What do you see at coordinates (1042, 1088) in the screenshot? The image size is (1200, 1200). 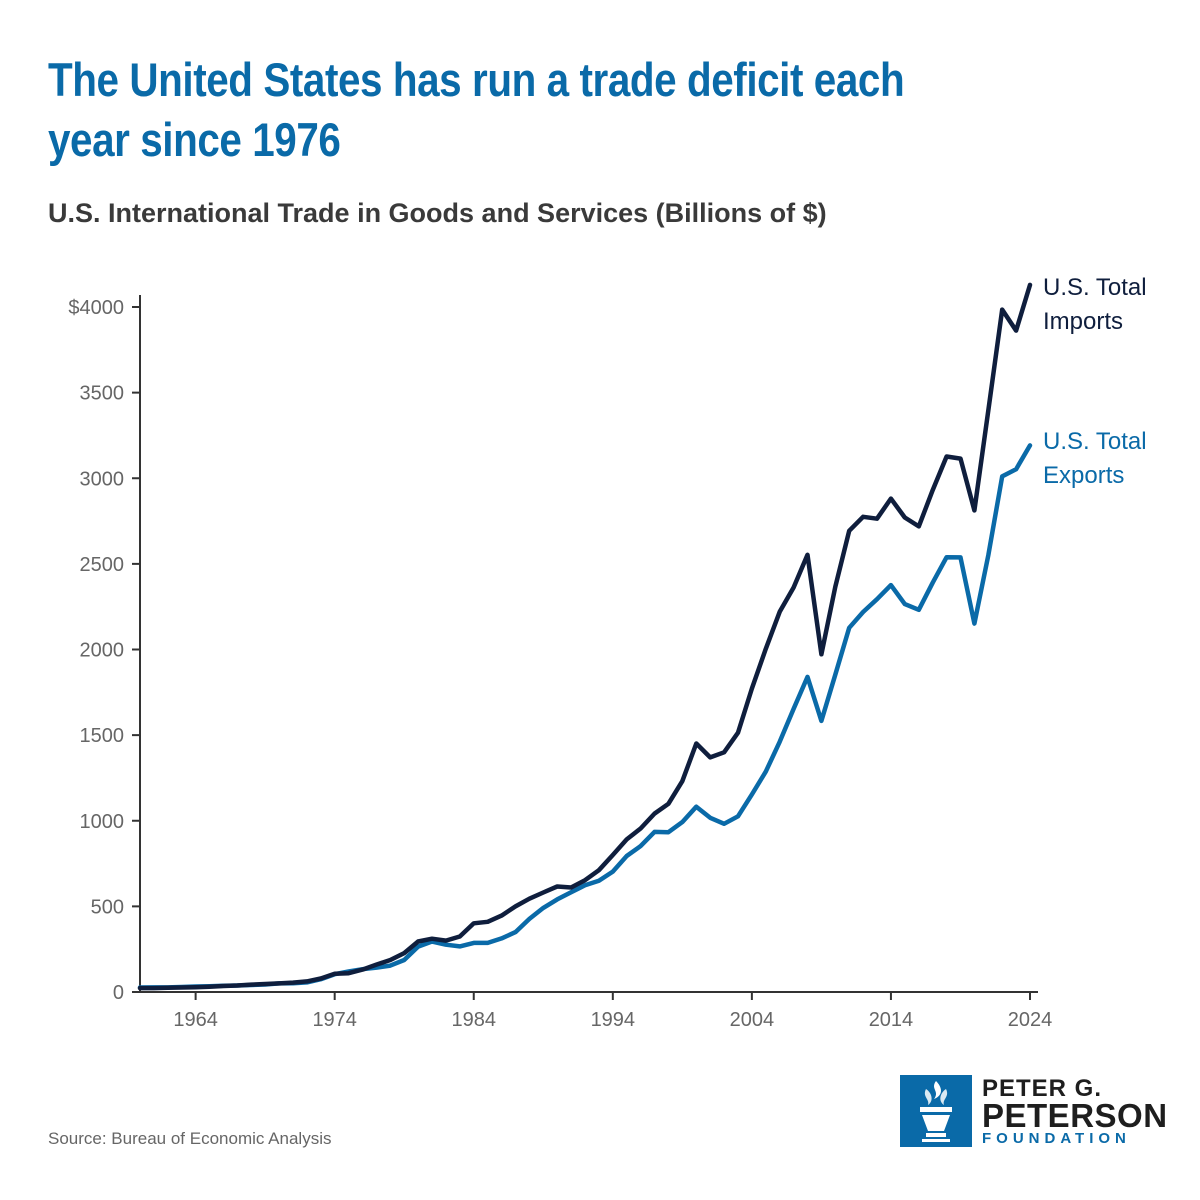 I see `logo-text-line1: PETER G.` at bounding box center [1042, 1088].